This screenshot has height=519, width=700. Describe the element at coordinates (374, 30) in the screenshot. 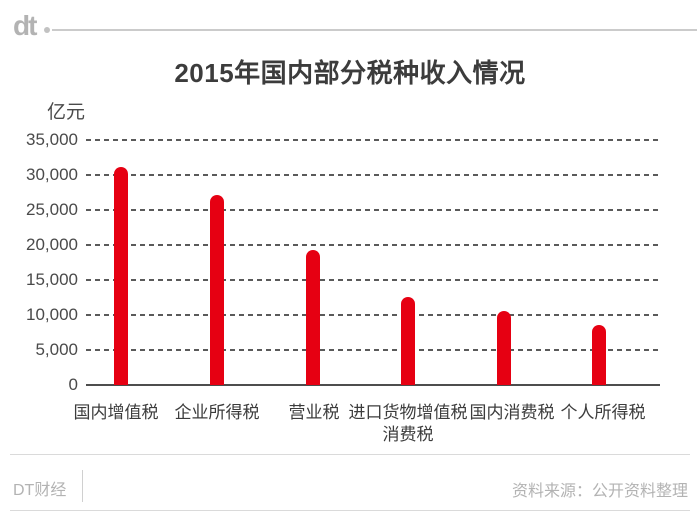

I see `header-rule` at that location.